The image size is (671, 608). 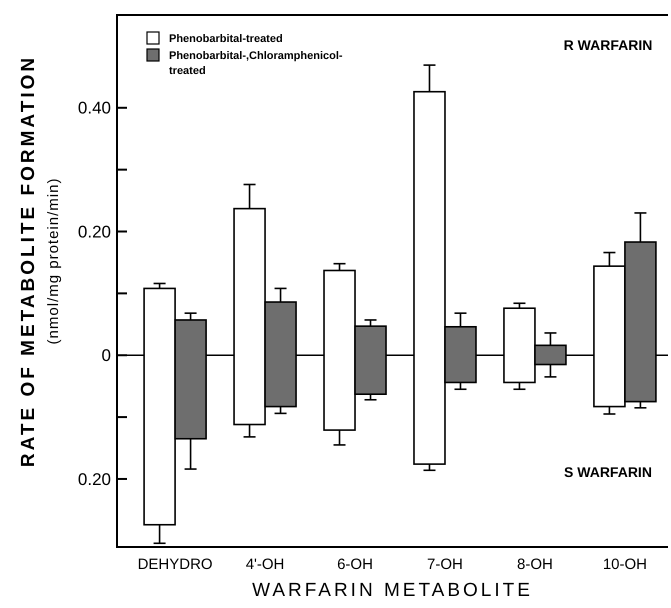 What do you see at coordinates (608, 472) in the screenshot?
I see `annotation: S WARFARIN` at bounding box center [608, 472].